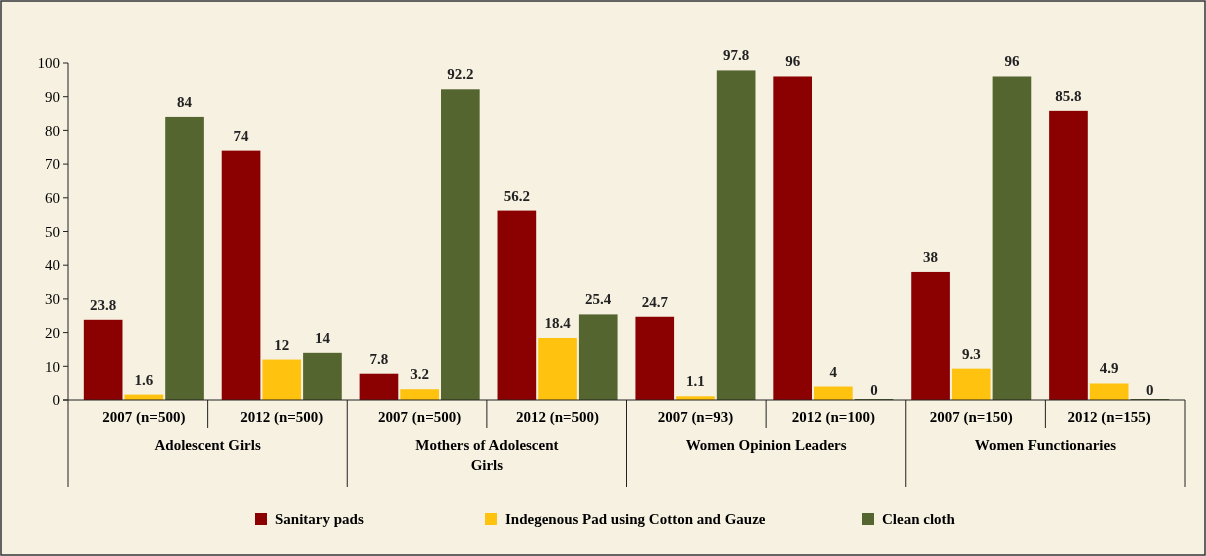  Describe the element at coordinates (516, 195) in the screenshot. I see `data-label: 56.2` at that location.